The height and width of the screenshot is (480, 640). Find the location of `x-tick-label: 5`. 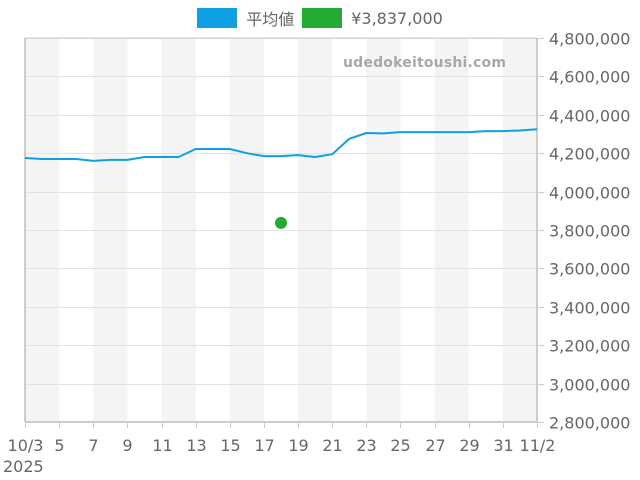

x-tick-label: 5 is located at coordinates (59, 445).